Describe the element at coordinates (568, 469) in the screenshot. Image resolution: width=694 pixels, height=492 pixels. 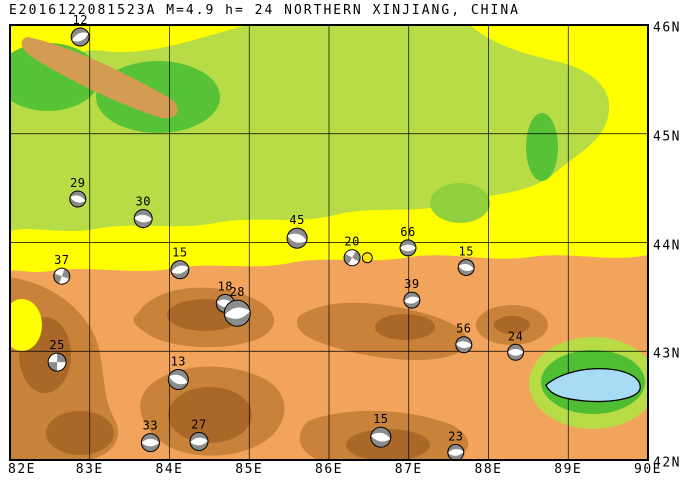
I see `lon-tick-label: 89E` at that location.